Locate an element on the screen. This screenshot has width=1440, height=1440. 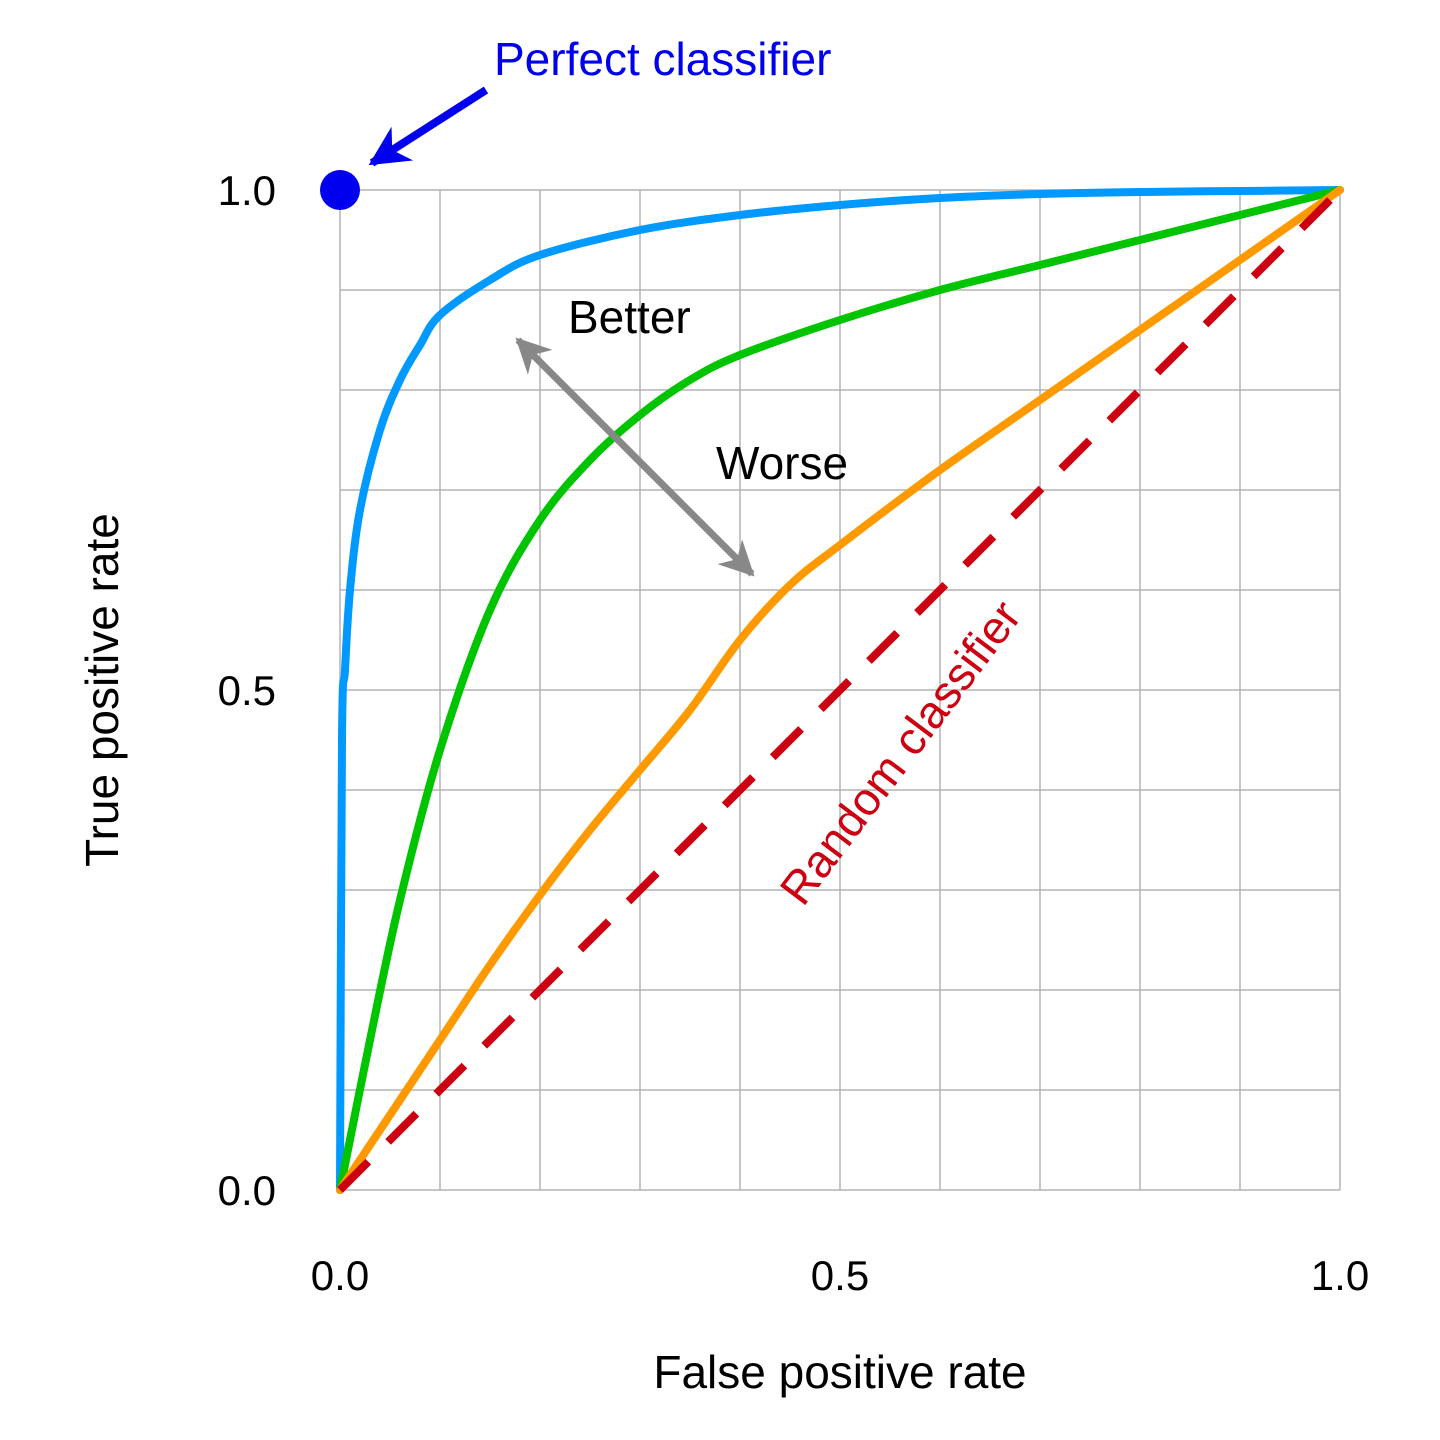
y-tick-label: 0.0 is located at coordinates (247, 1190).